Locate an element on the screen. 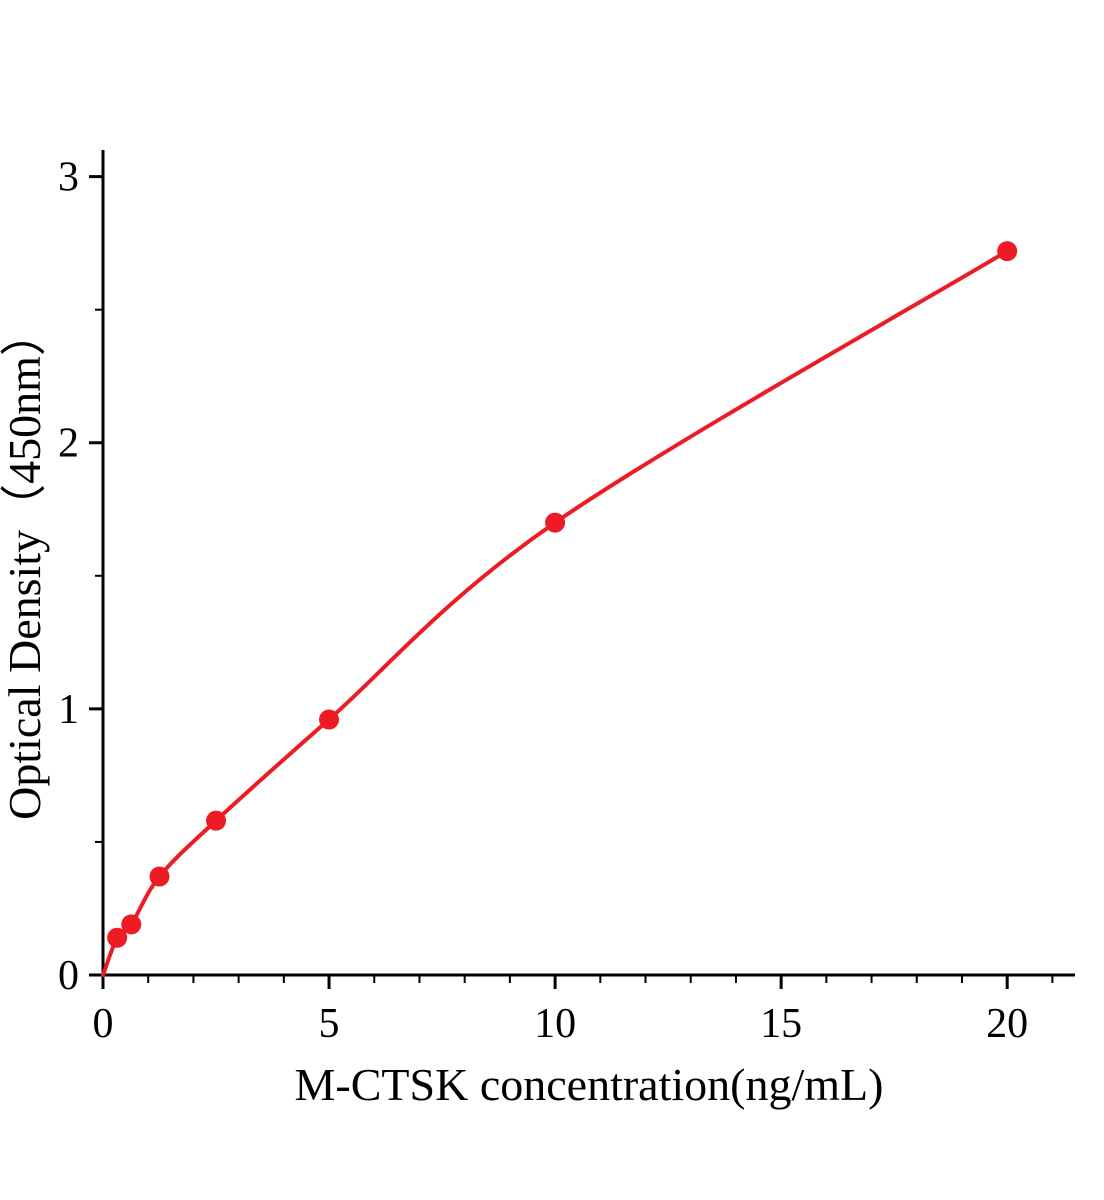  x-tick-label: 0 is located at coordinates (103, 1024).